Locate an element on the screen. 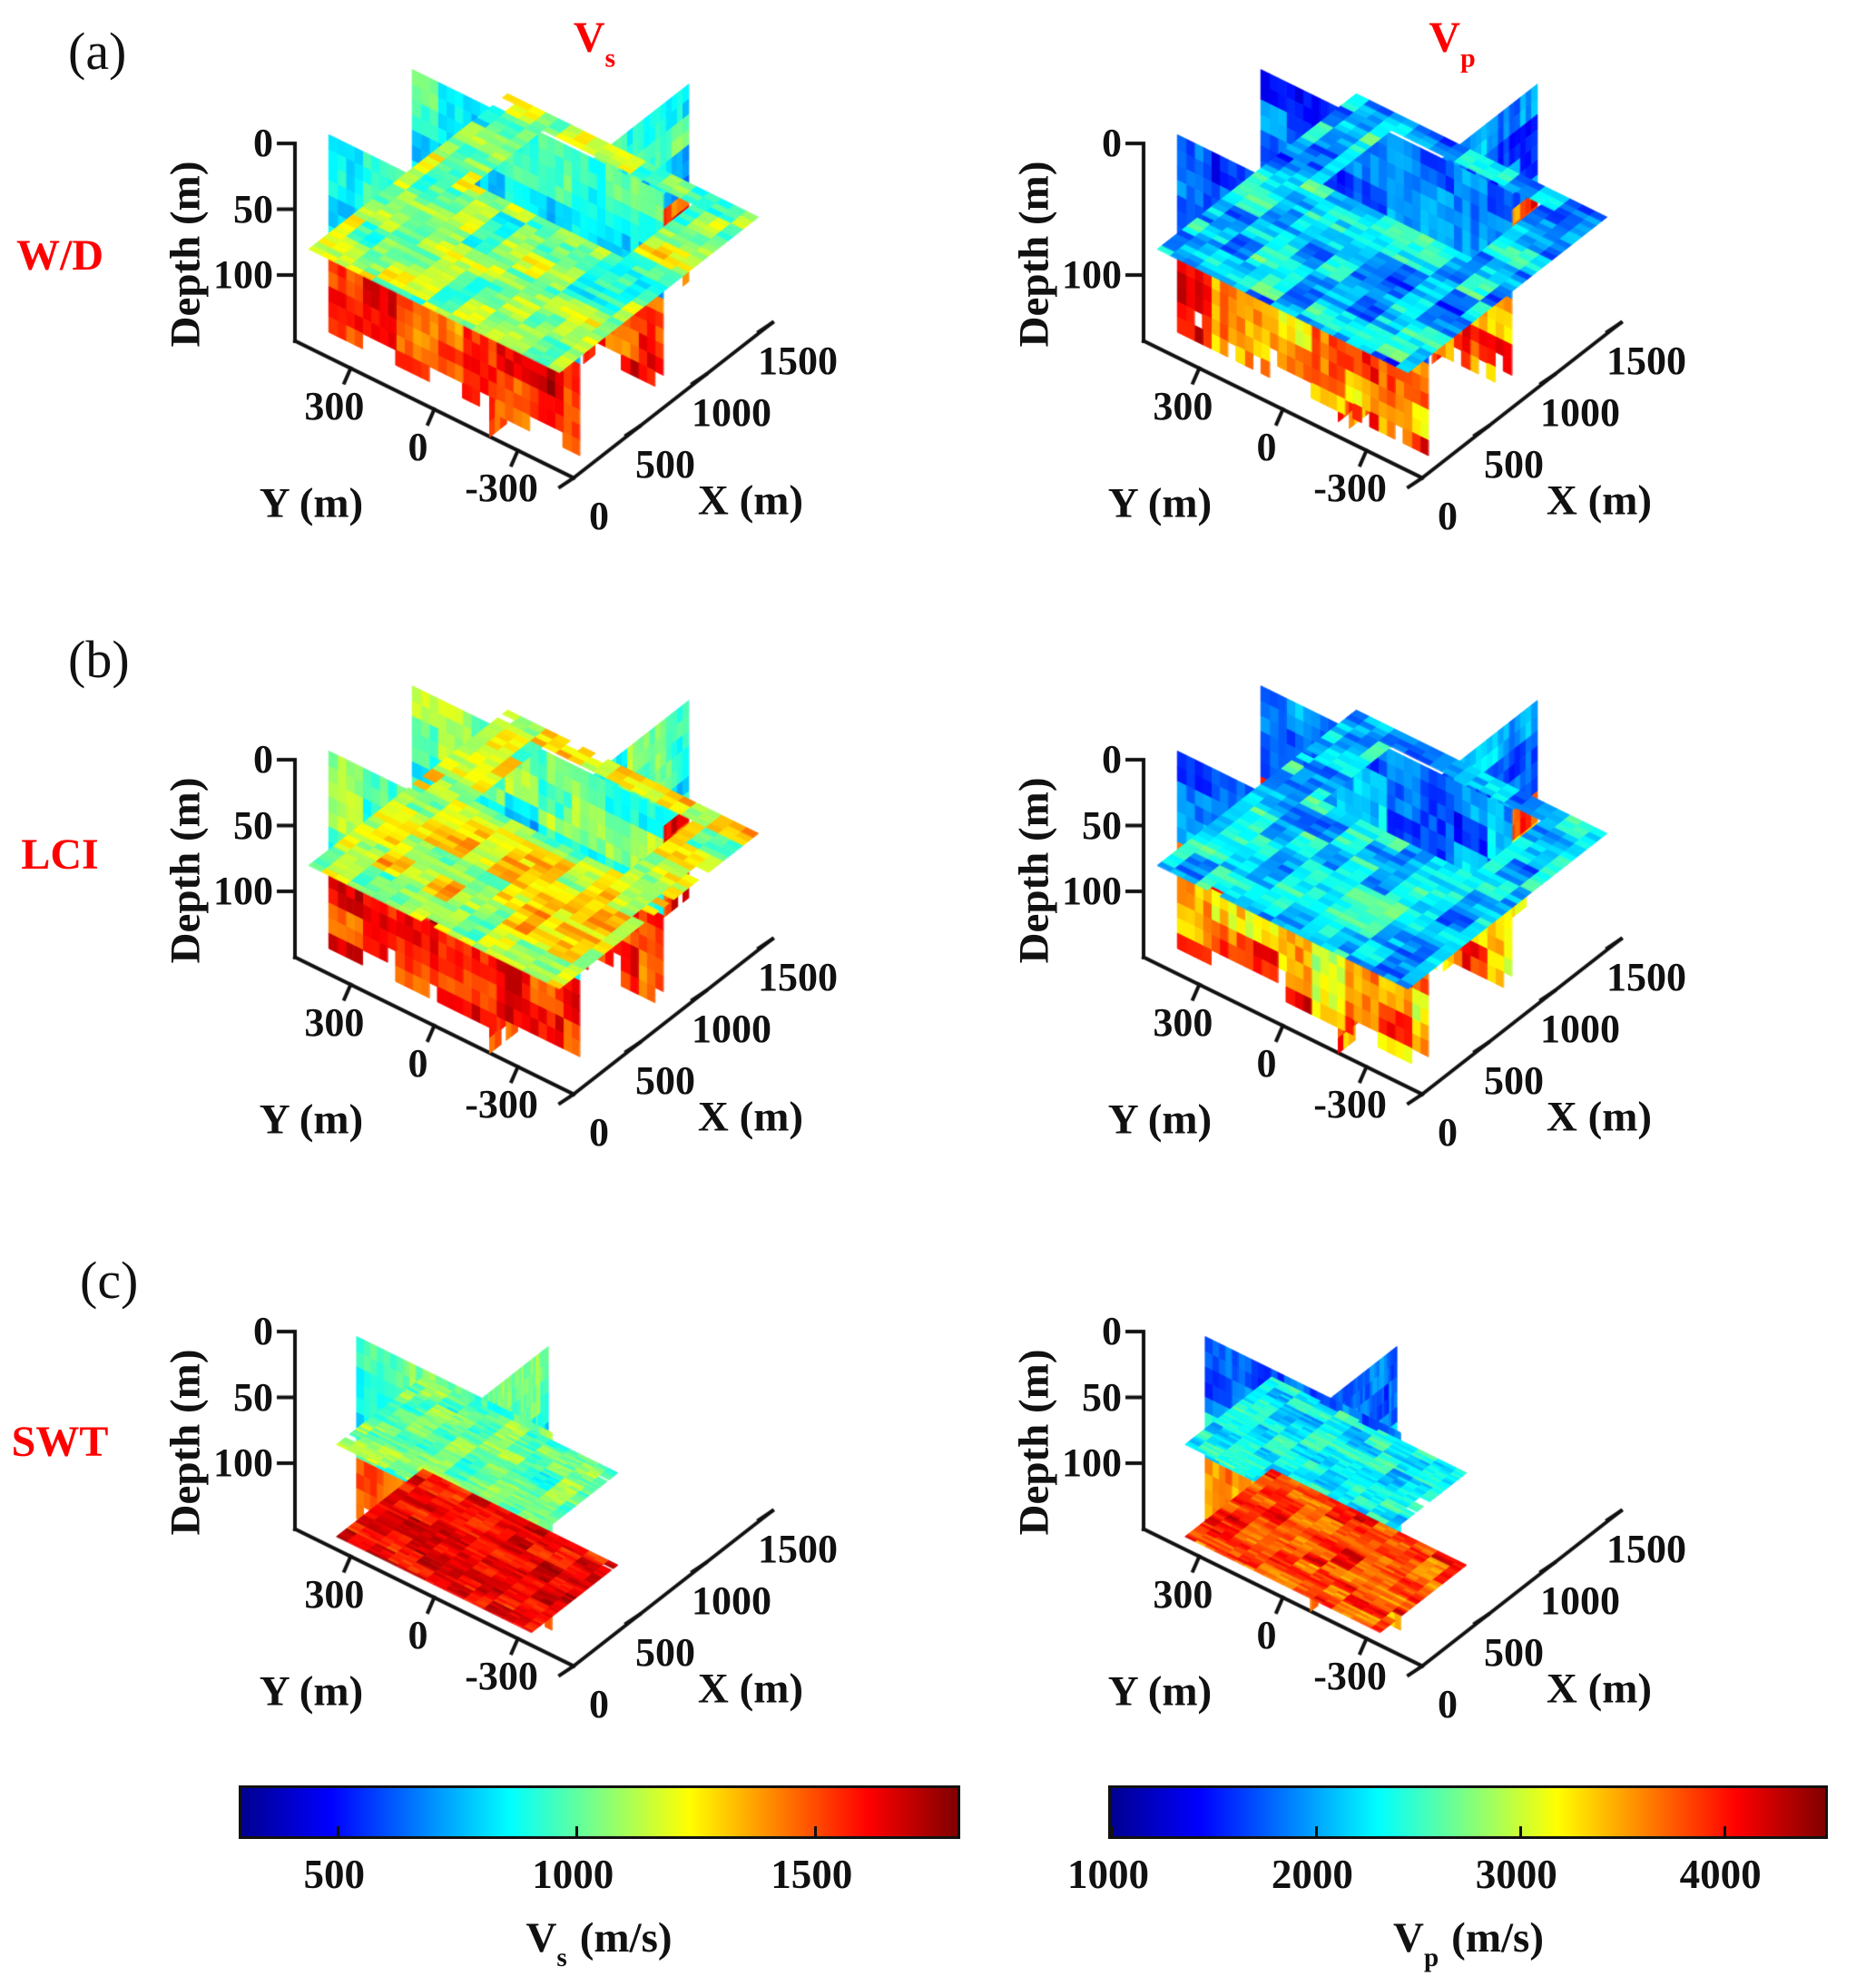 This screenshot has height=1986, width=1876. colorbar-label-vs-main: V is located at coordinates (541, 1937).